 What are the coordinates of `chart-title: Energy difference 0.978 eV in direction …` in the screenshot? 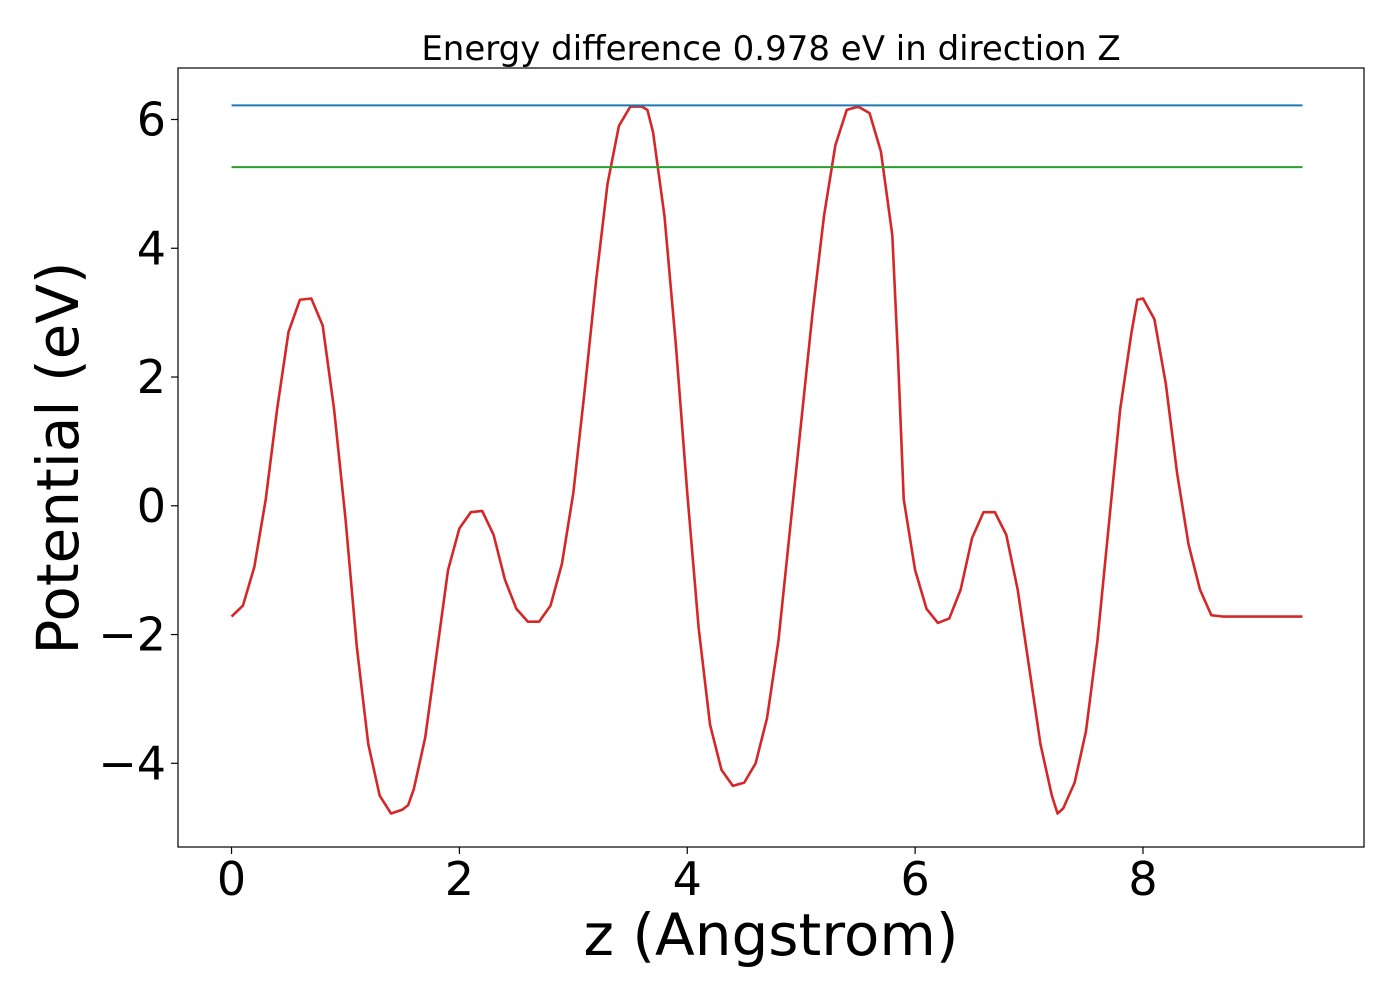 It's located at (770, 49).